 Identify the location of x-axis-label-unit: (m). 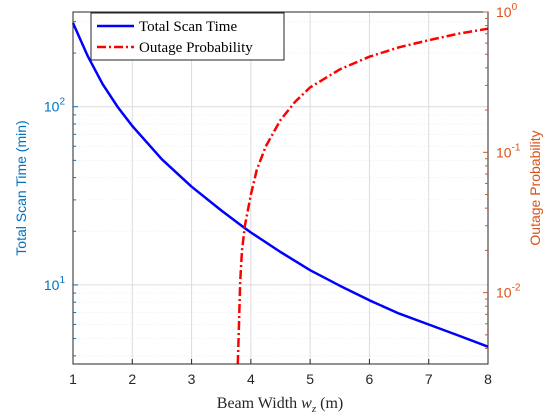
(329, 403).